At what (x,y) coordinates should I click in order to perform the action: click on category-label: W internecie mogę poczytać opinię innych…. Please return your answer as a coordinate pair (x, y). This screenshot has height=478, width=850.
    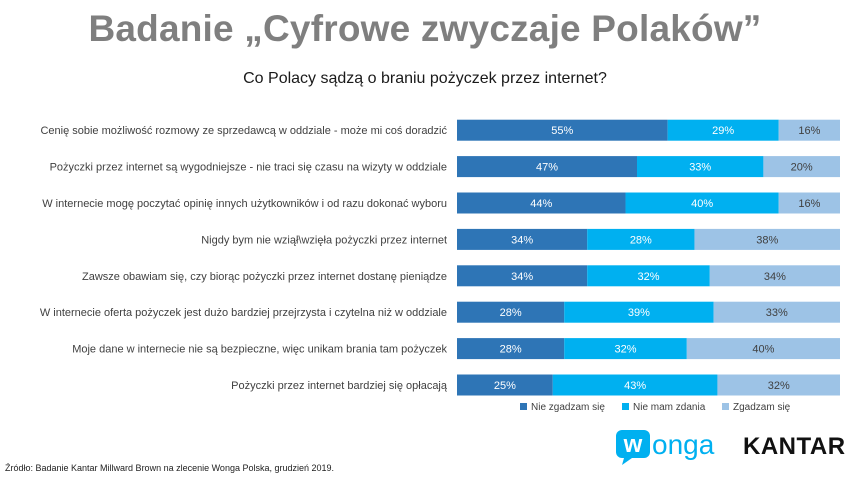
    Looking at the image, I should click on (244, 204).